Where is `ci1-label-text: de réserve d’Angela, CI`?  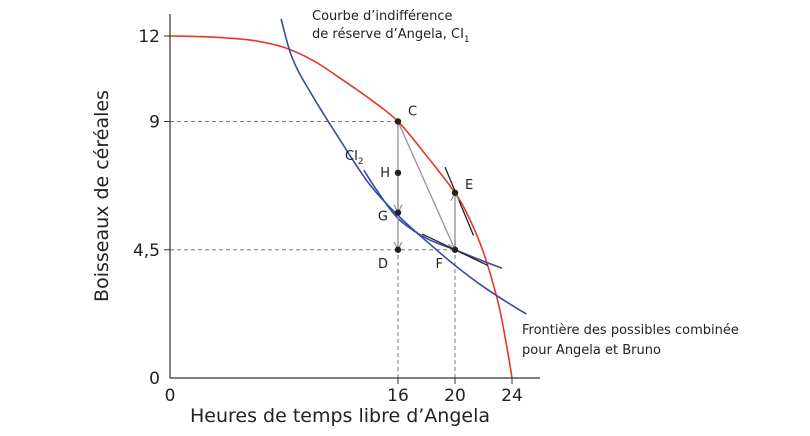 ci1-label-text: de réserve d’Angela, CI is located at coordinates (388, 34).